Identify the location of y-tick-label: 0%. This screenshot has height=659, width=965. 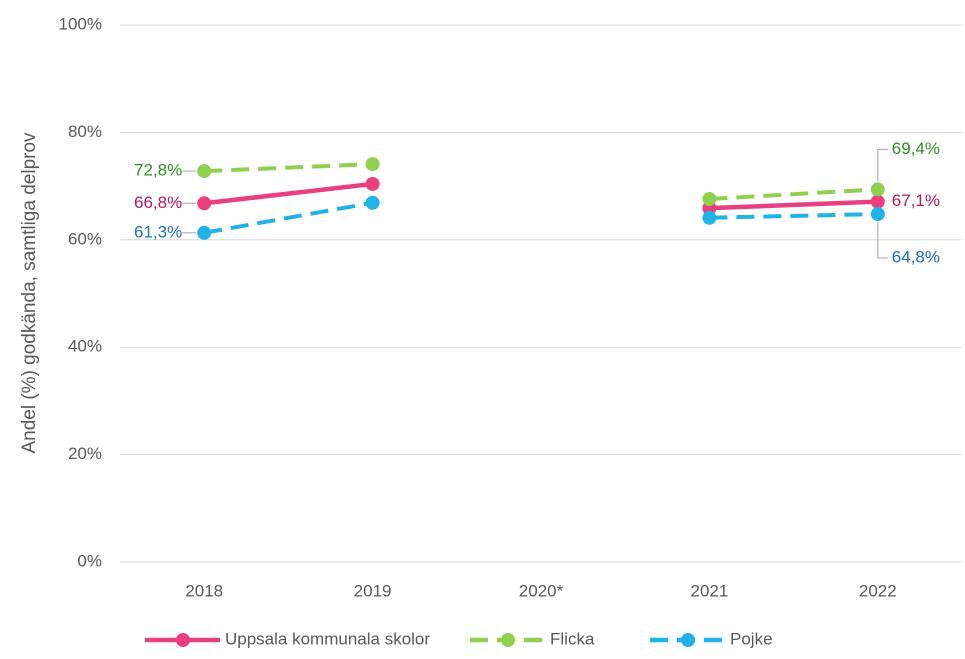
(89, 560).